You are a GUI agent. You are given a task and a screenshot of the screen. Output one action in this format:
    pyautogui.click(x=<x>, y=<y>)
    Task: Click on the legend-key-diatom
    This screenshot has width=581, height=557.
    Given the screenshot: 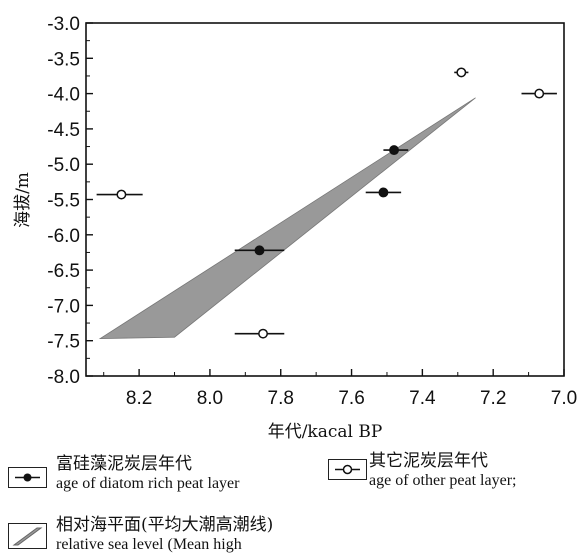 What is the action you would take?
    pyautogui.click(x=27, y=477)
    